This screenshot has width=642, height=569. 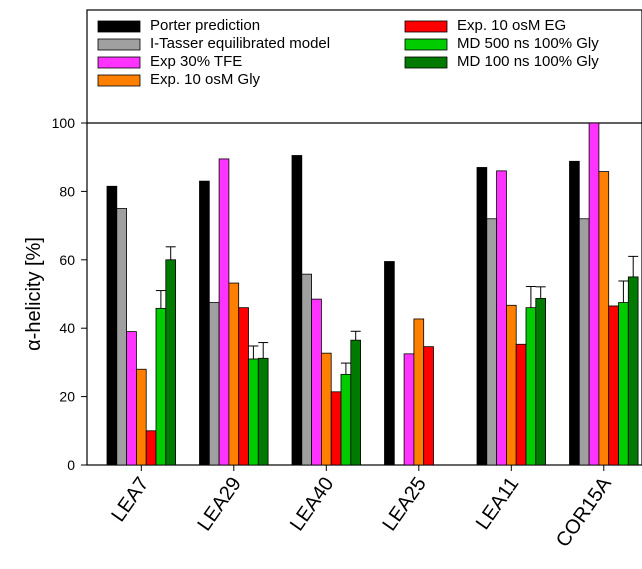 What do you see at coordinates (67, 328) in the screenshot?
I see `y-tick-label-40: 40` at bounding box center [67, 328].